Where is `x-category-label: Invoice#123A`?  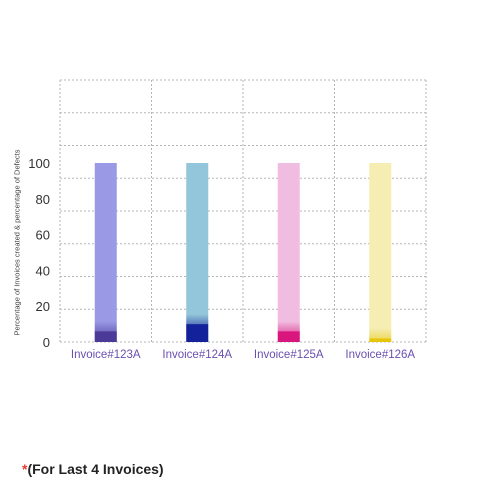 x-category-label: Invoice#123A is located at coordinates (106, 355).